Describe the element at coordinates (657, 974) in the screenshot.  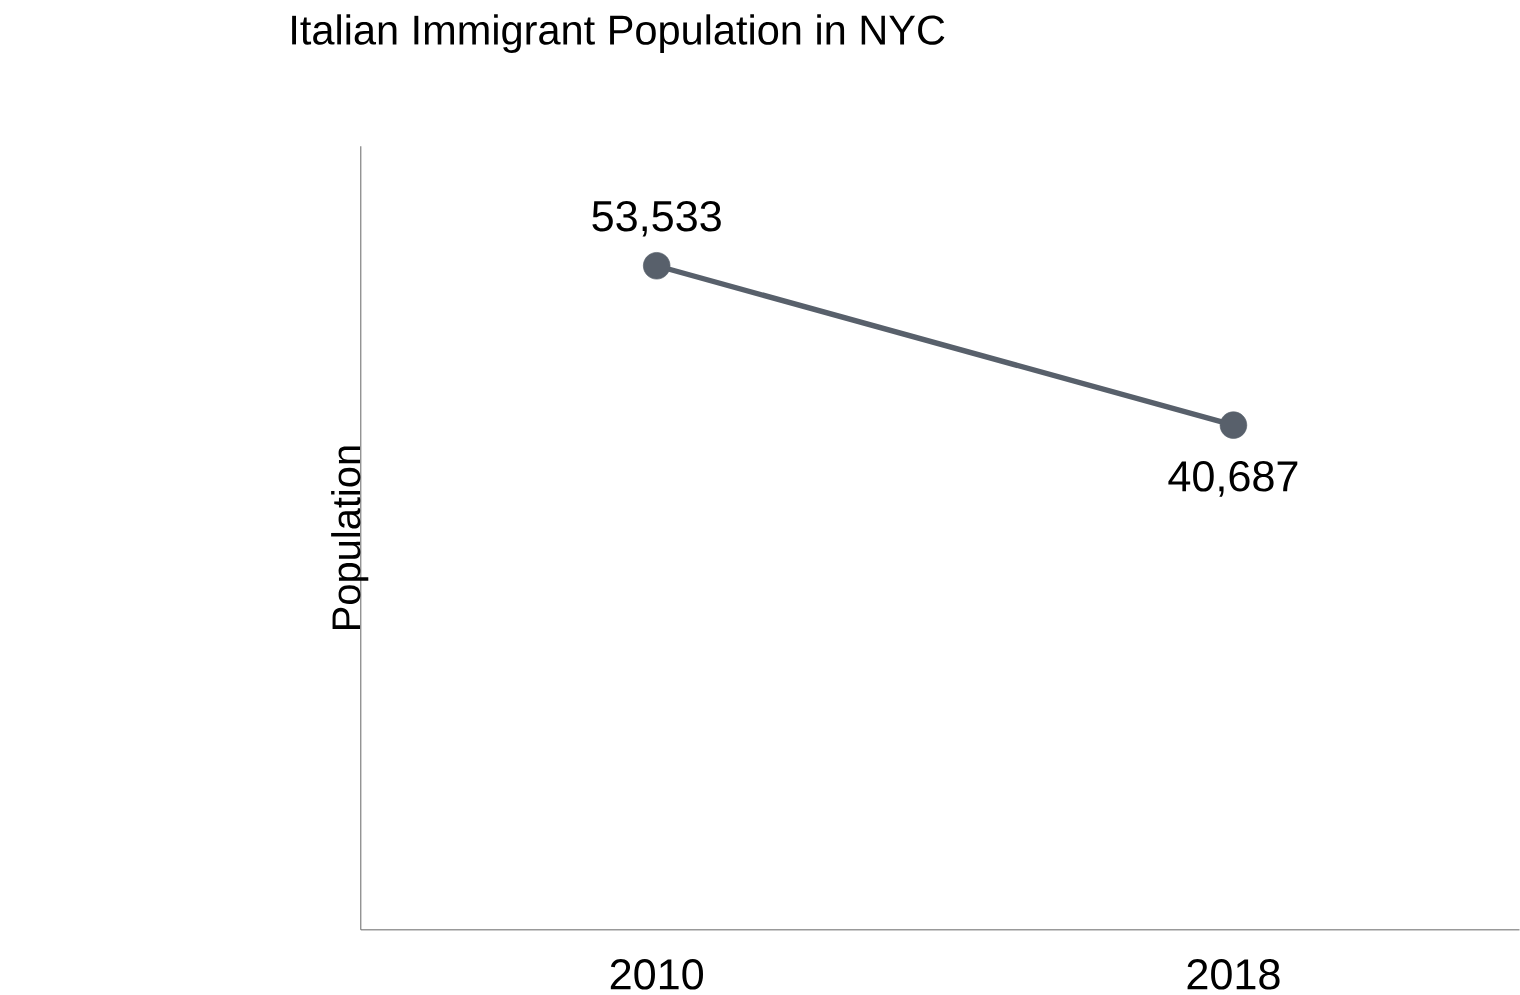
I see `x-tick-label: 2010` at that location.